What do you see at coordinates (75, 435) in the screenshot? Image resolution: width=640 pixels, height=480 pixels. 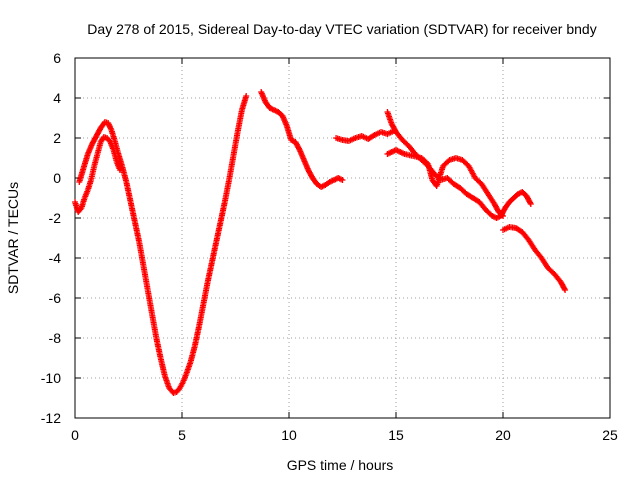 I see `x-tick-label: 0` at bounding box center [75, 435].